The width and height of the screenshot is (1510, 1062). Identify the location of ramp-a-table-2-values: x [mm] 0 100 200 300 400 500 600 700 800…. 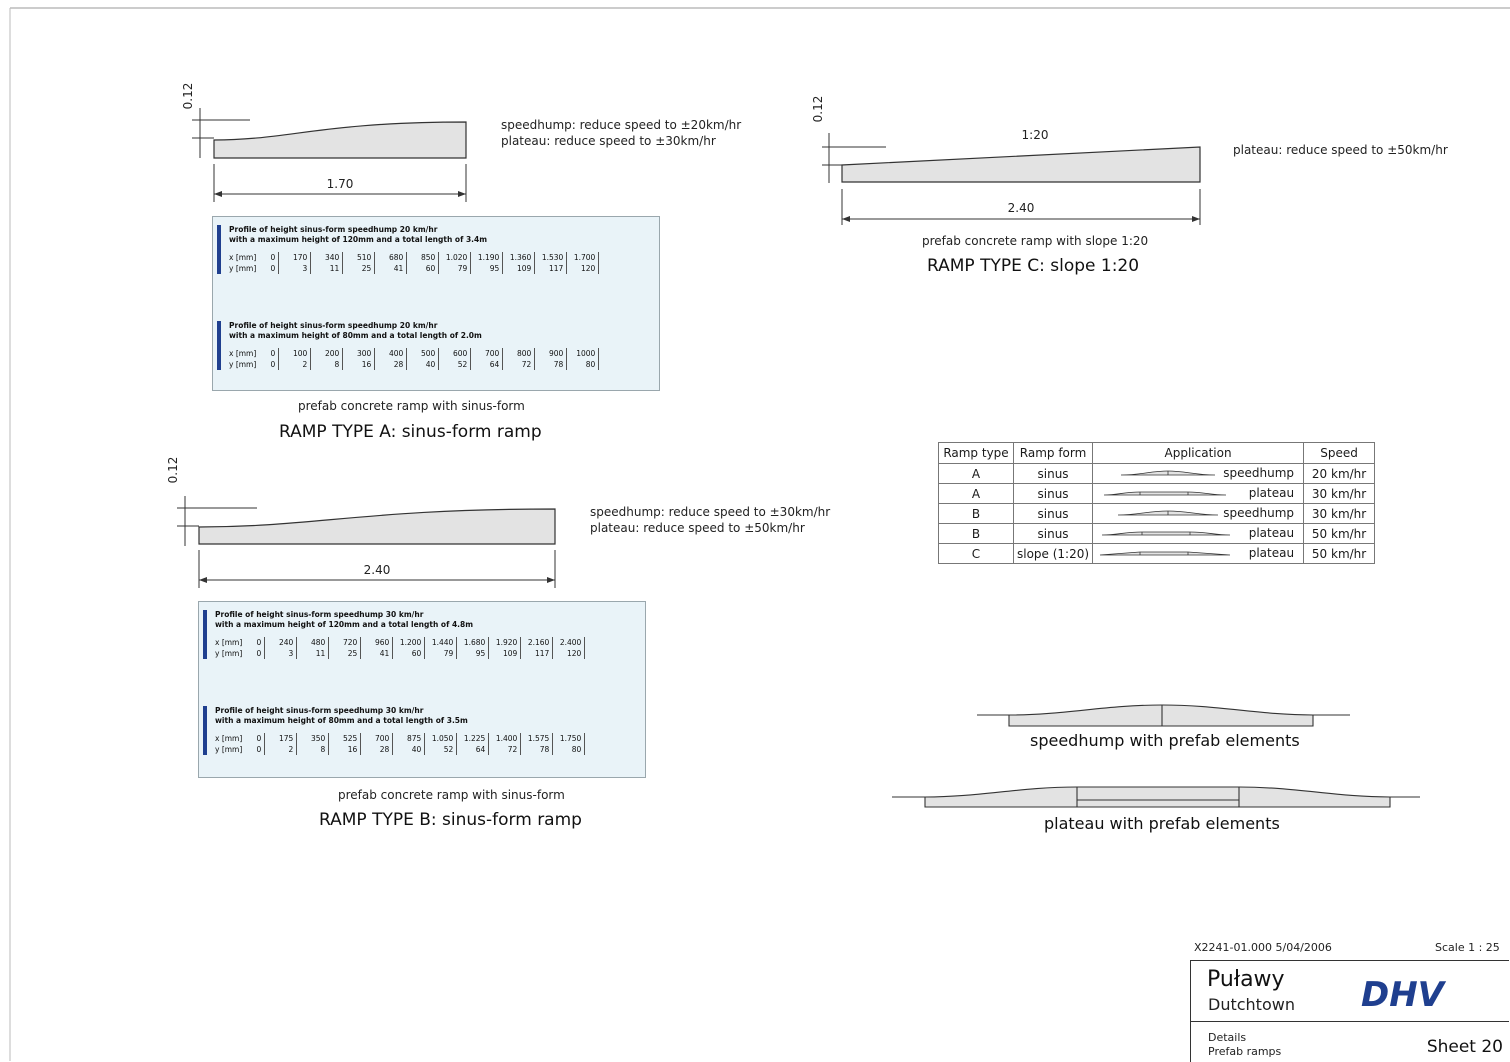
(414, 359).